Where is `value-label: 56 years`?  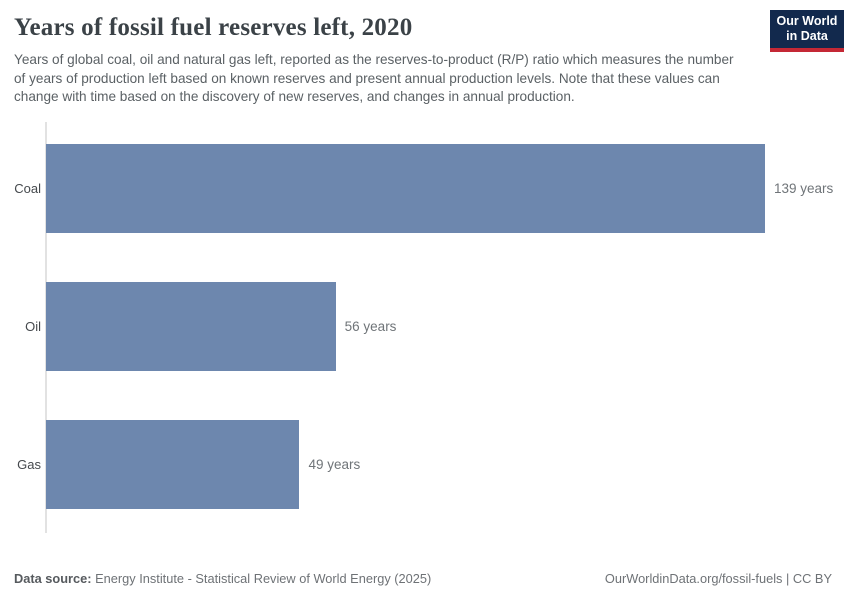
value-label: 56 years is located at coordinates (370, 326).